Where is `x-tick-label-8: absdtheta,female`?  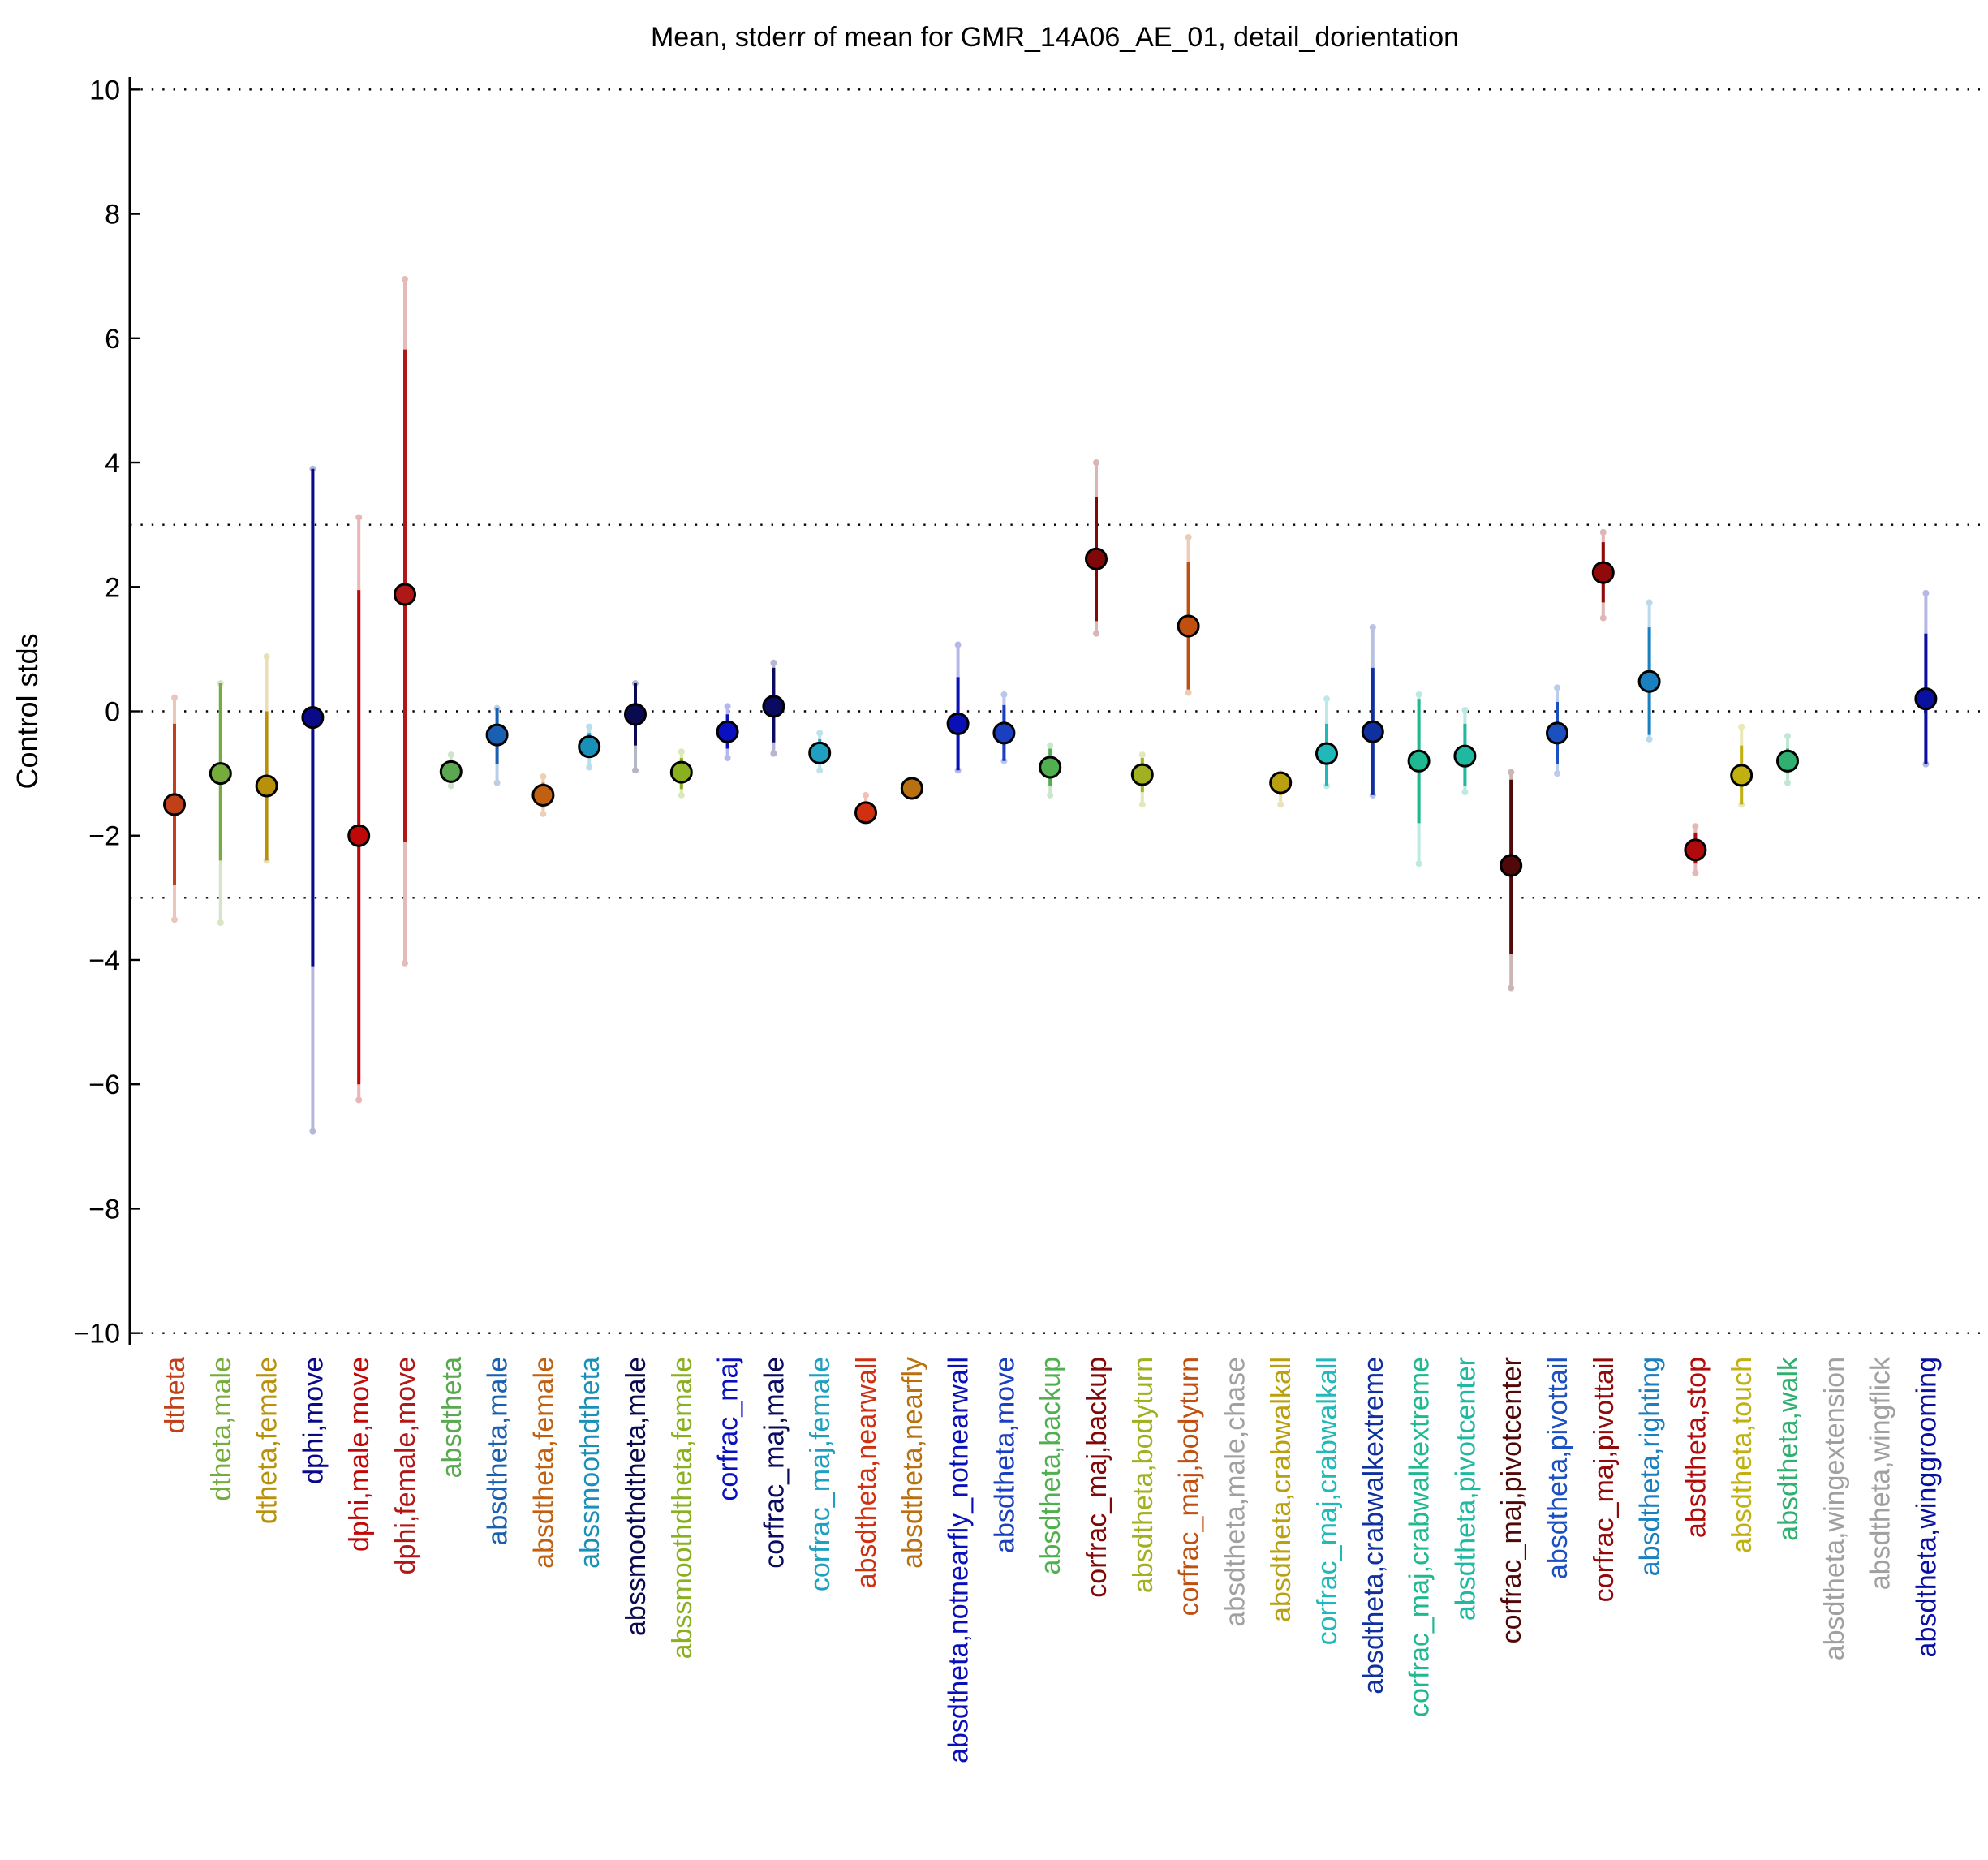
x-tick-label-8: absdtheta,female is located at coordinates (543, 1463).